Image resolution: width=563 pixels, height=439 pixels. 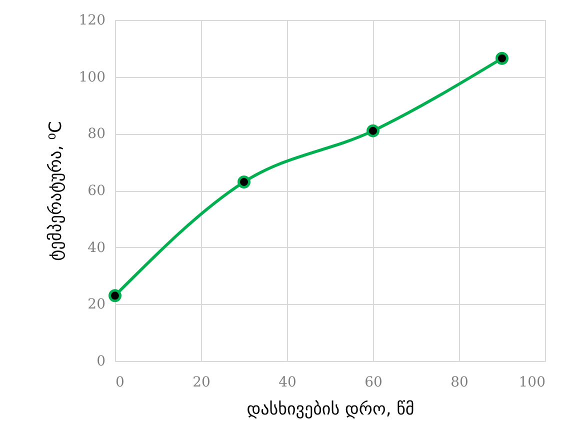 I want to click on x-tick-label: 20, so click(x=201, y=382).